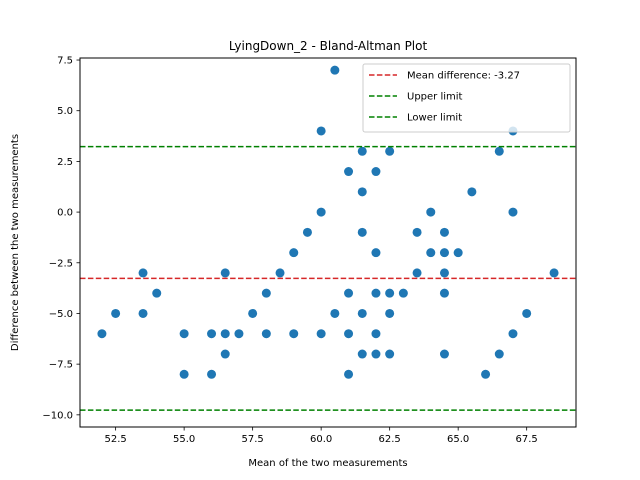  I want to click on legend-label: Mean difference: -3.27, so click(463, 76).